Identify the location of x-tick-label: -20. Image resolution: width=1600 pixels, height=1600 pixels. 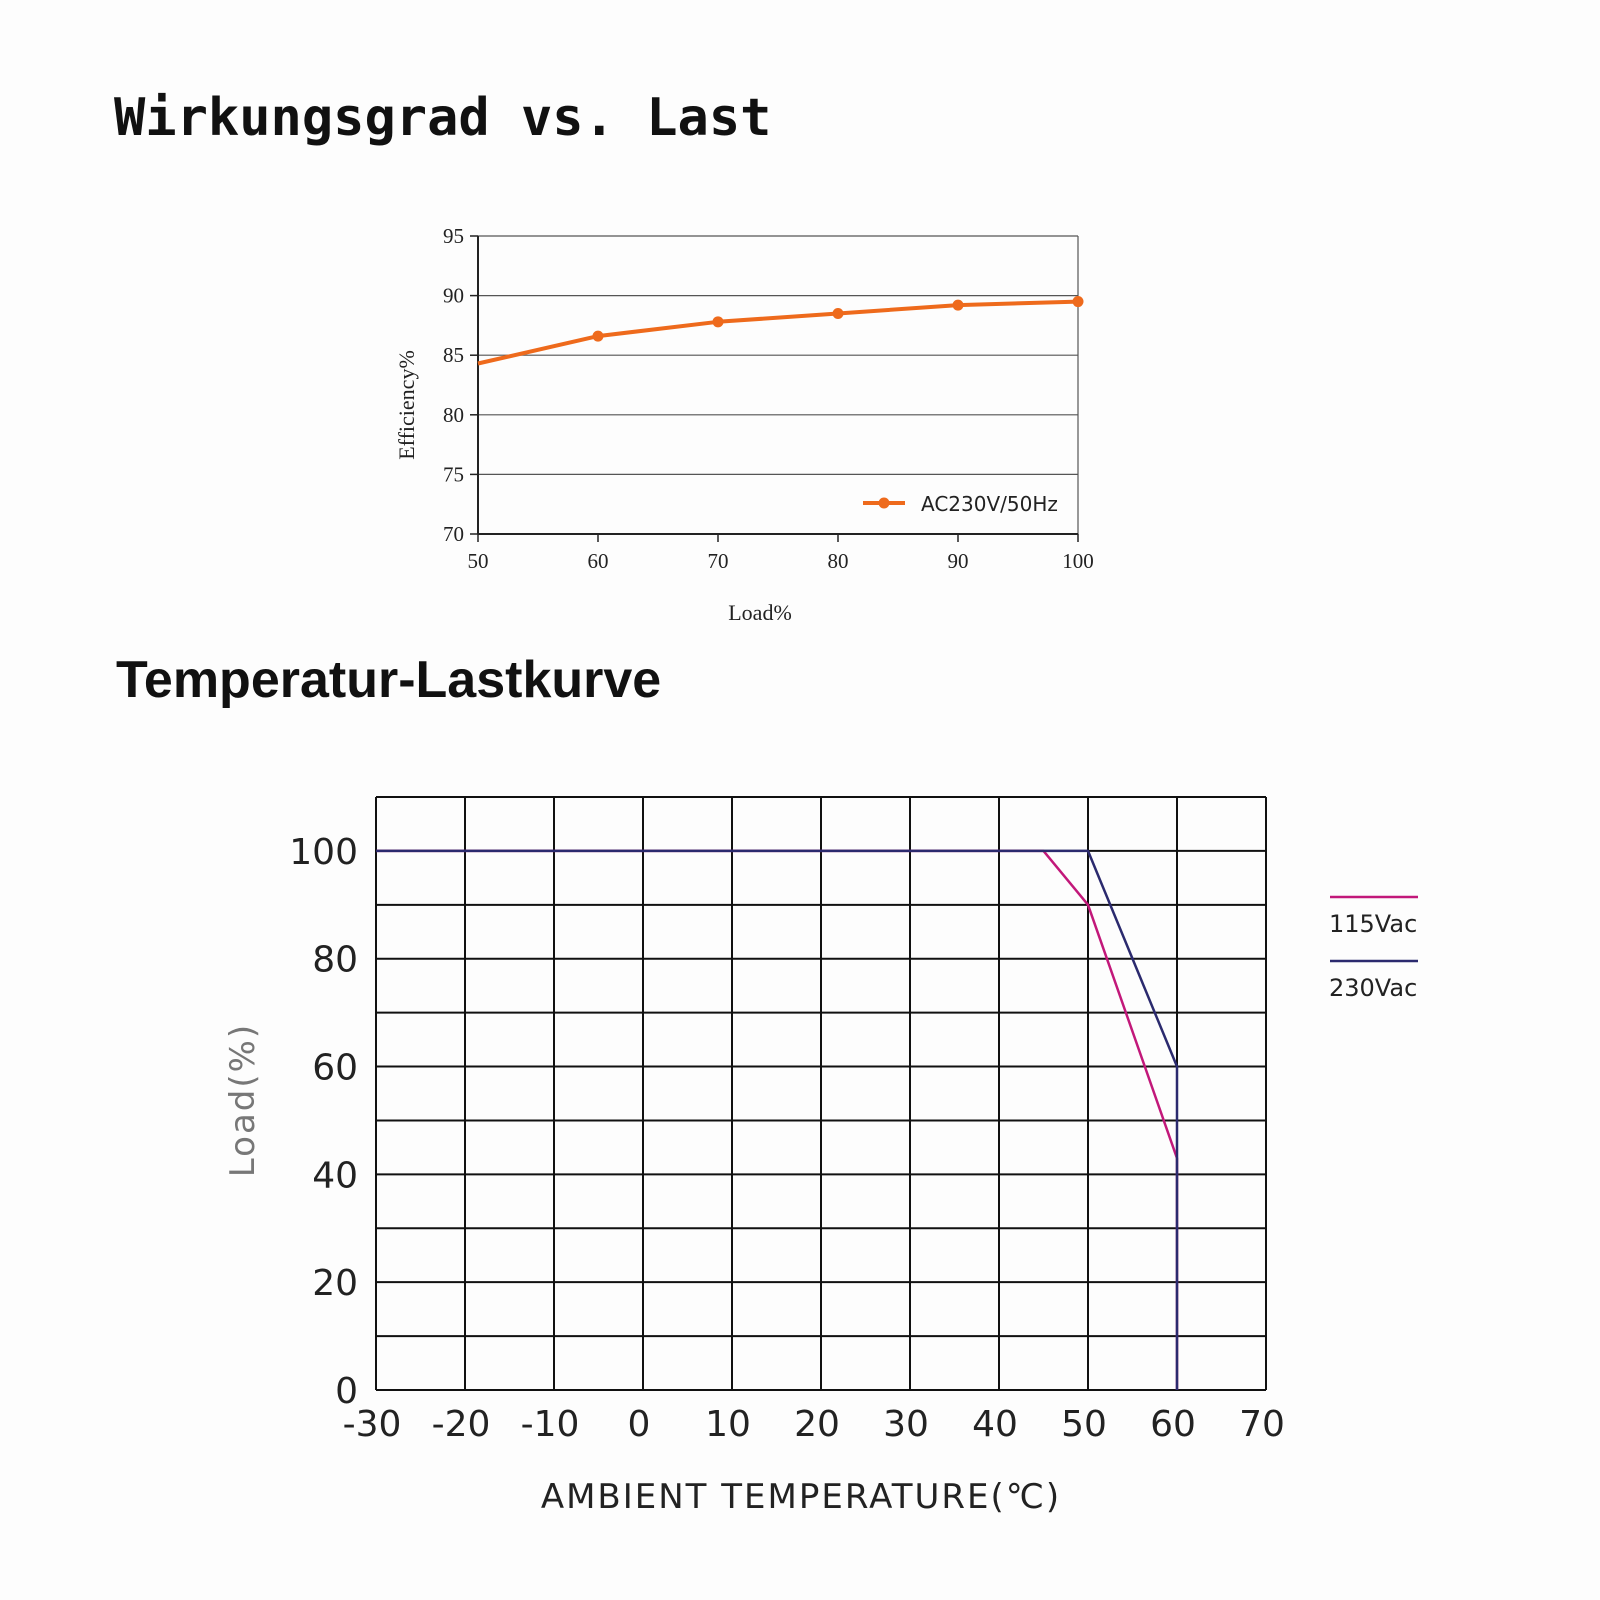
(461, 1424).